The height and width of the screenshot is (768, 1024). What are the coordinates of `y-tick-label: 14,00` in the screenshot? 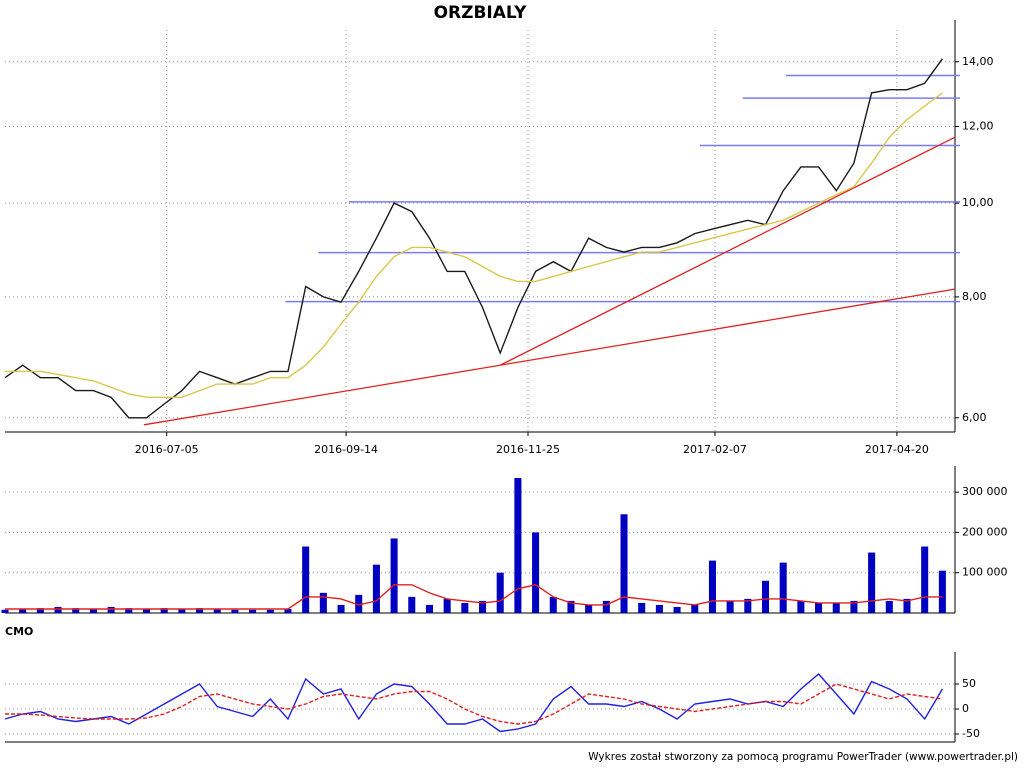 It's located at (978, 61).